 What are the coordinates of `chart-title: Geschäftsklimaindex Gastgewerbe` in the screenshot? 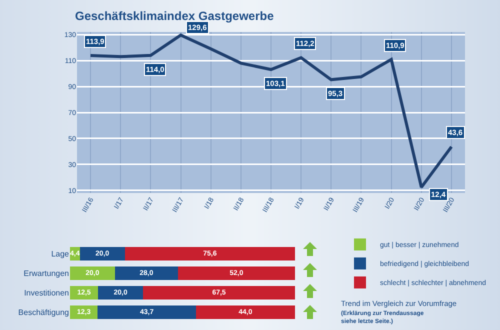 It's located at (174, 15).